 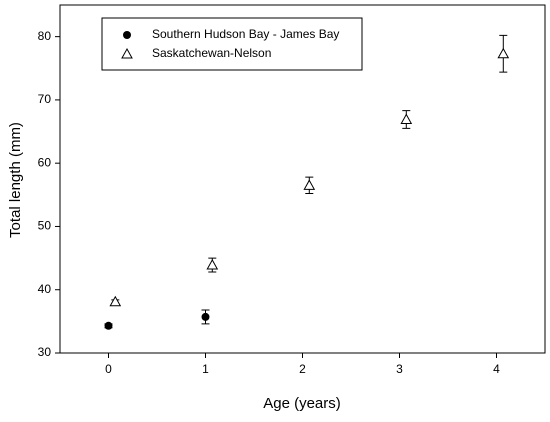 I want to click on y-tick-label: 50, so click(x=45, y=226).